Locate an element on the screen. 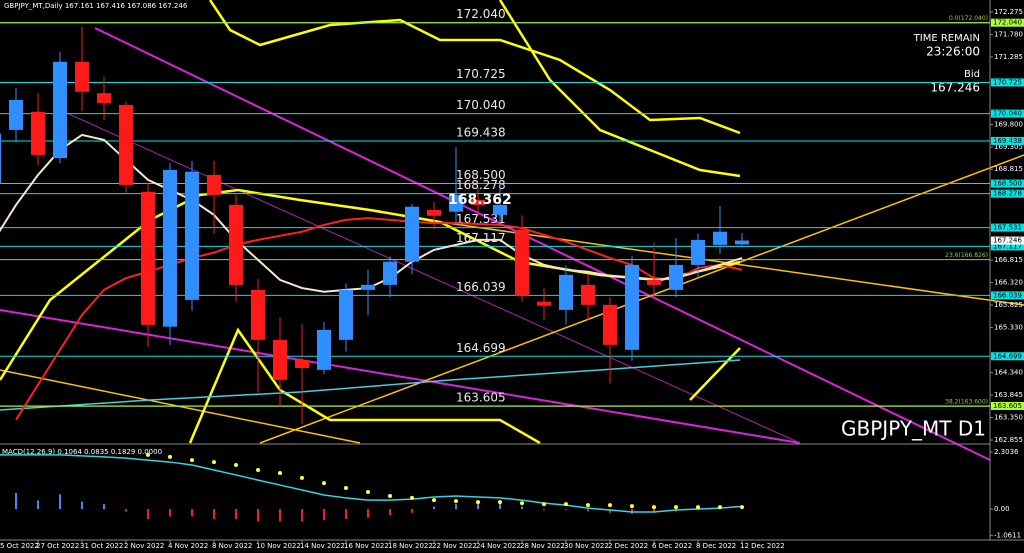 Image resolution: width=1024 pixels, height=553 pixels. level-axis-label: 166.039 is located at coordinates (1007, 295).